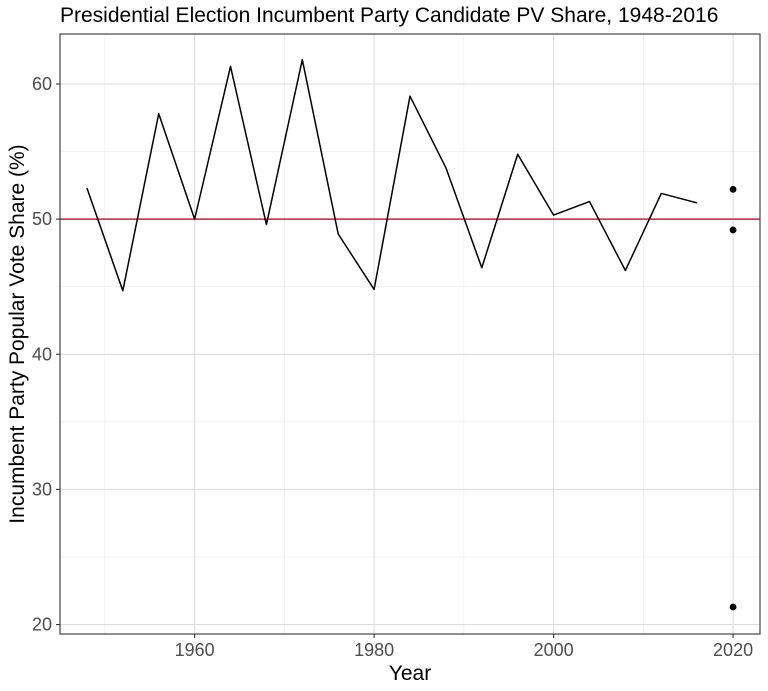  What do you see at coordinates (42, 219) in the screenshot?
I see `y-tick-label: 50` at bounding box center [42, 219].